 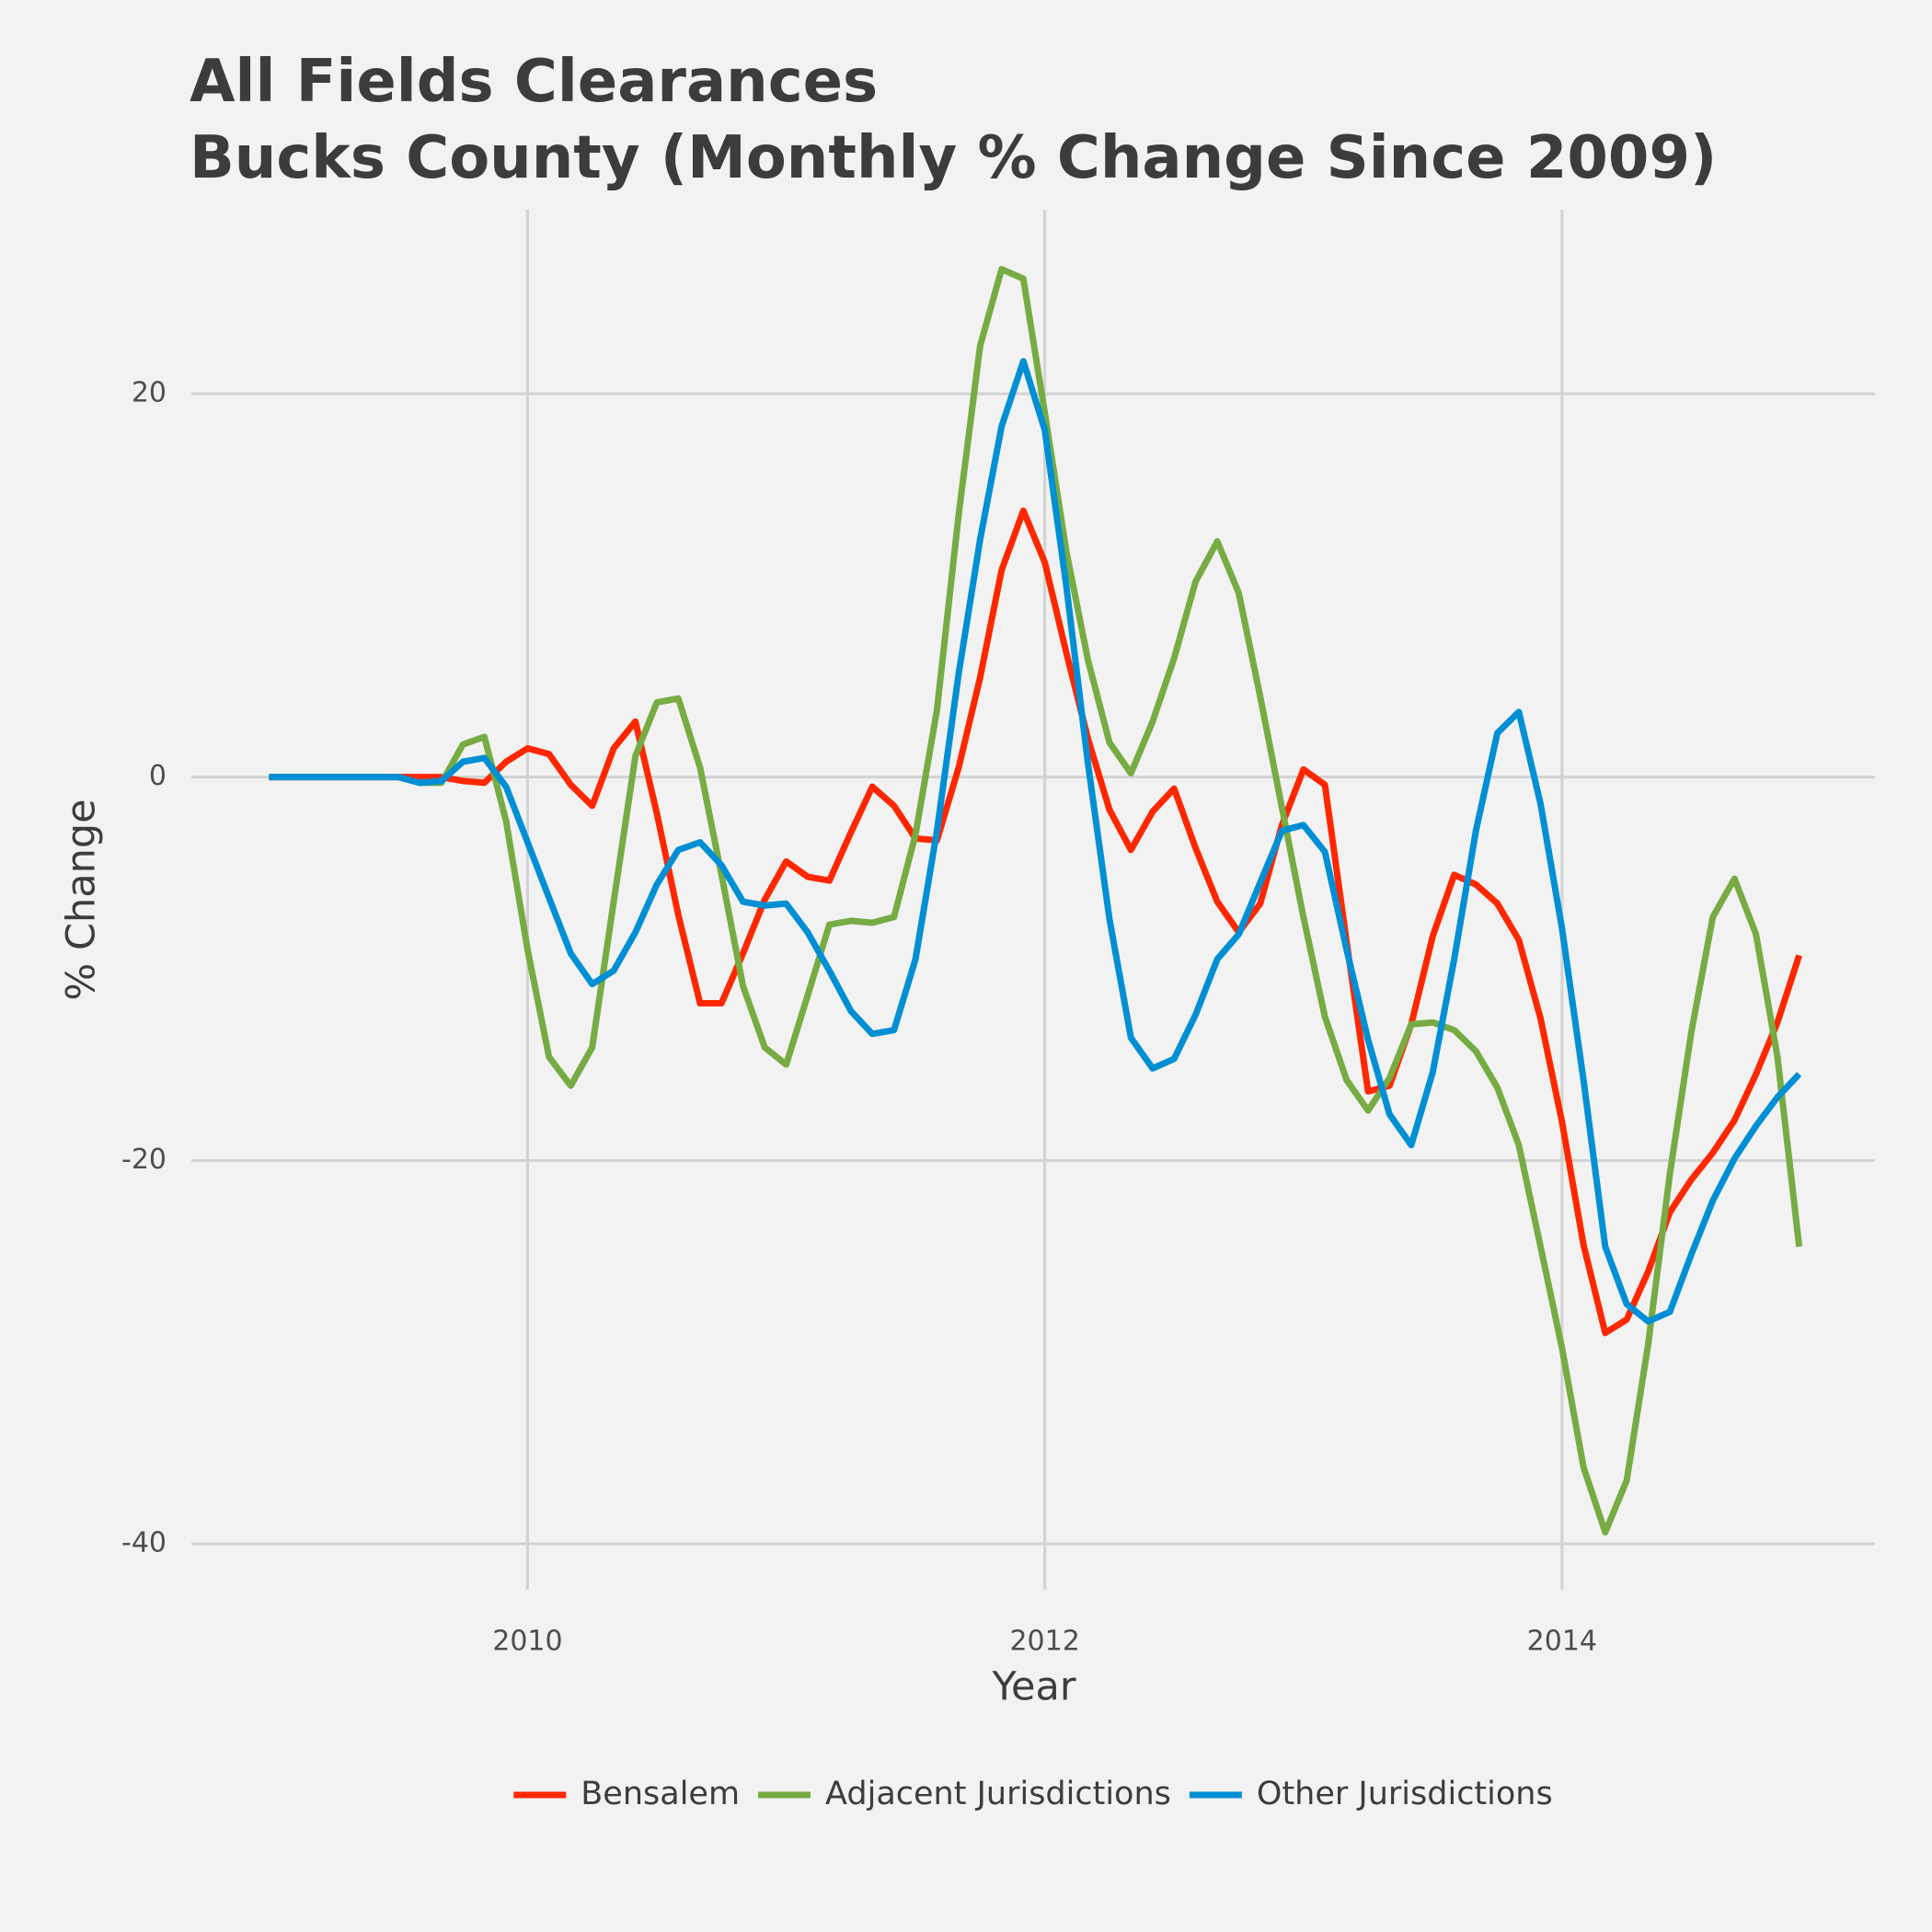 What do you see at coordinates (144, 1160) in the screenshot?
I see `y-tick-label: -20` at bounding box center [144, 1160].